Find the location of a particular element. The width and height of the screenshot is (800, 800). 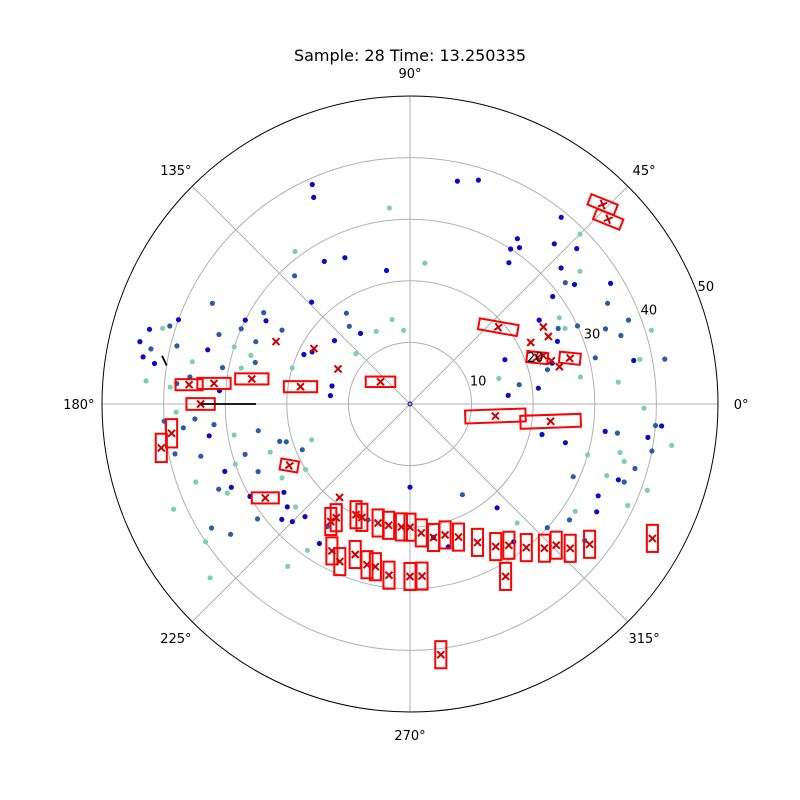

angle-tick-label: 0° is located at coordinates (741, 405).